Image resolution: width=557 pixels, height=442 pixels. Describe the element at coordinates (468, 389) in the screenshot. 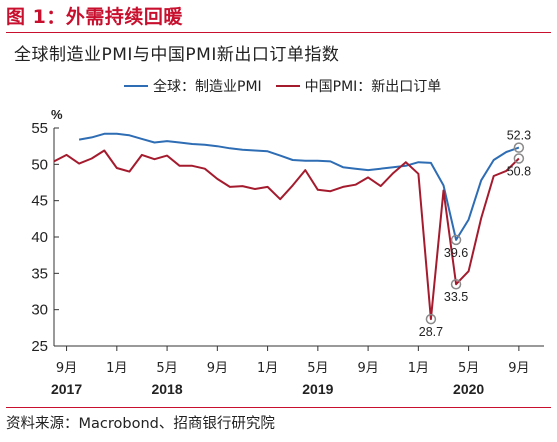

I see `x-year-label: 2020` at that location.